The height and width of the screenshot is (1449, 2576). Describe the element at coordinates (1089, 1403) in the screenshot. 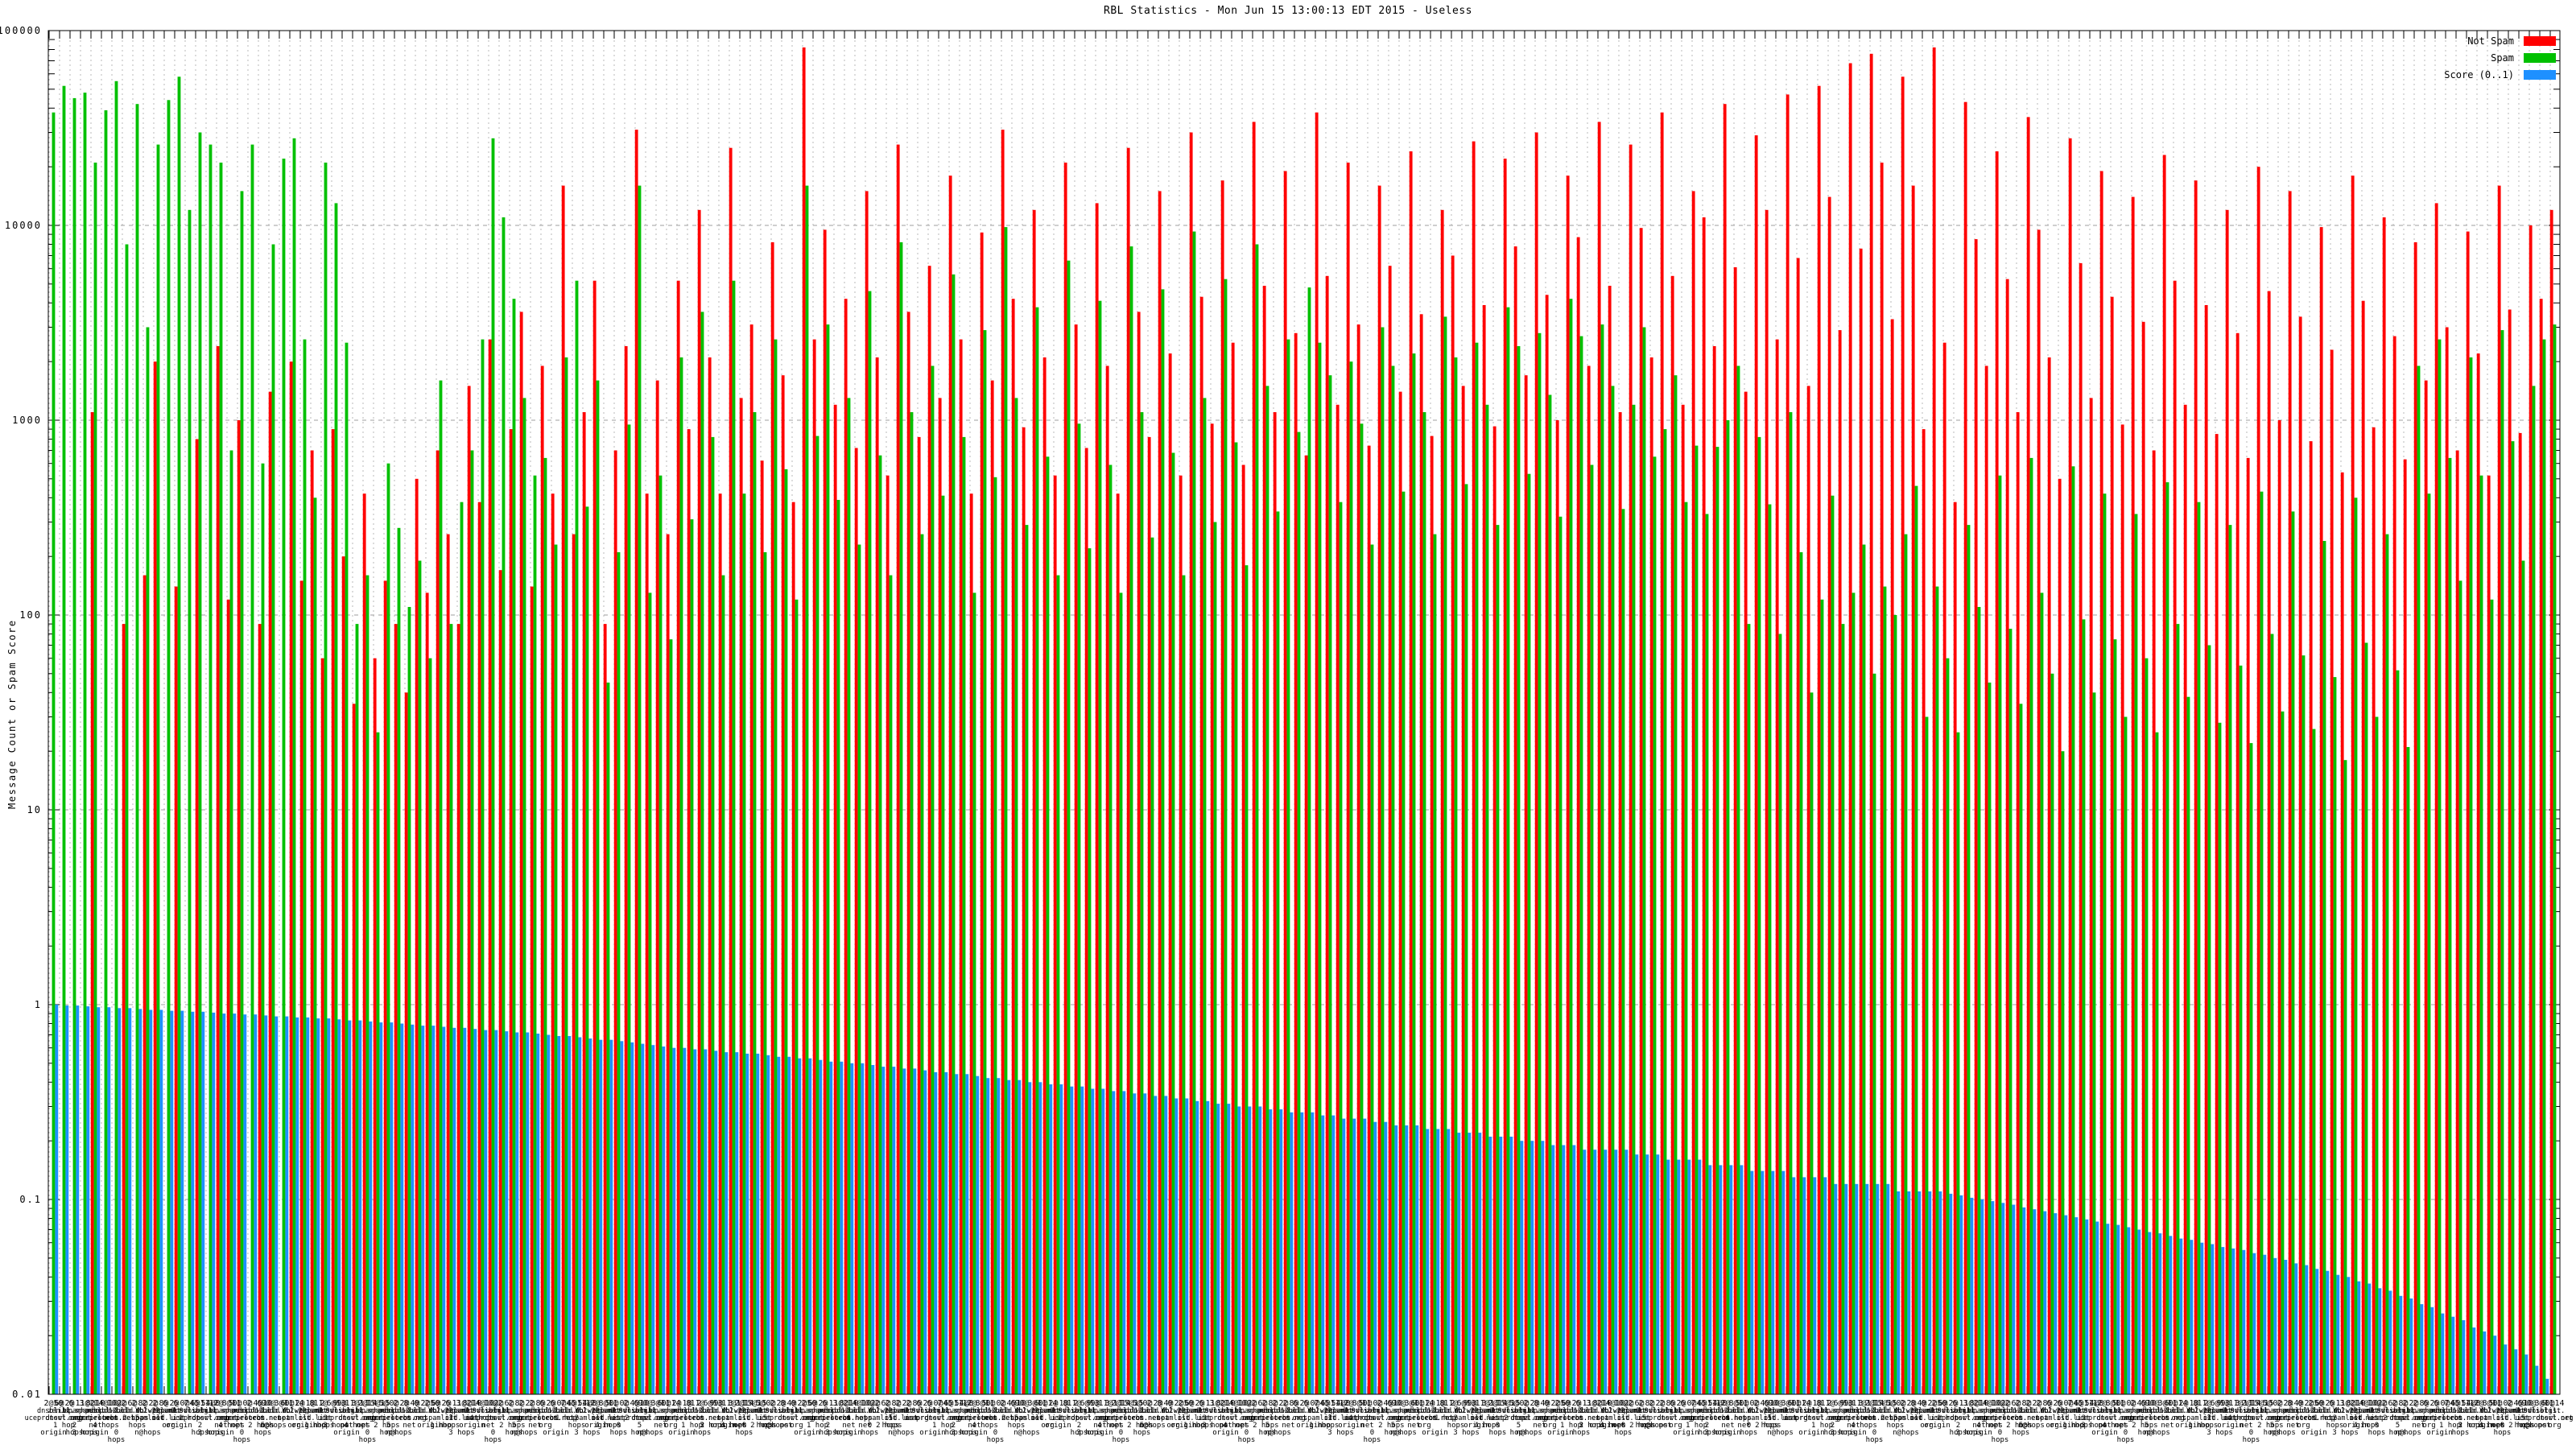

I see `x-tick-label: 6@13` at that location.